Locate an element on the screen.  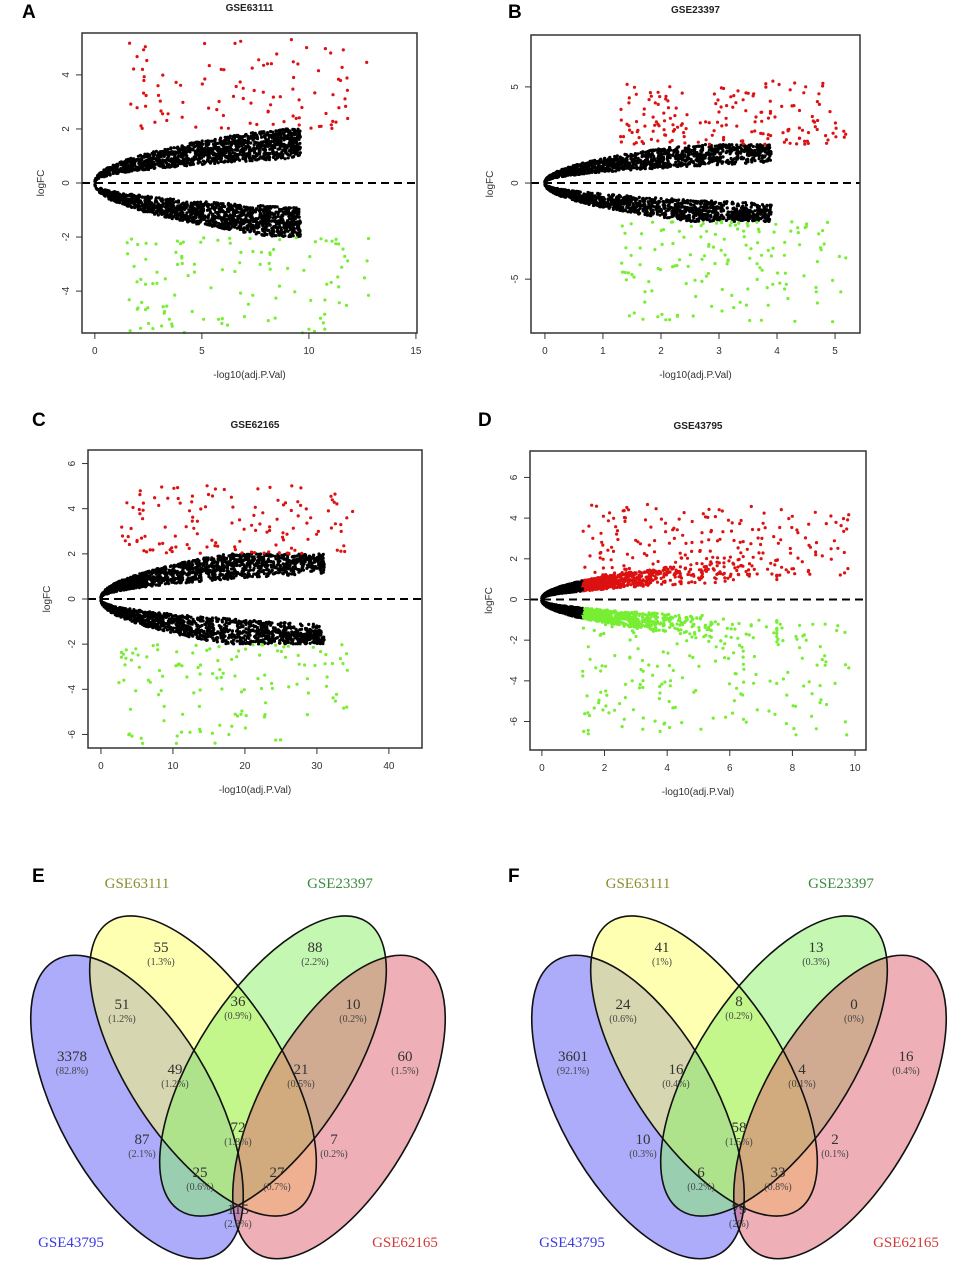
x-tick-label: 5 is located at coordinates (202, 351).